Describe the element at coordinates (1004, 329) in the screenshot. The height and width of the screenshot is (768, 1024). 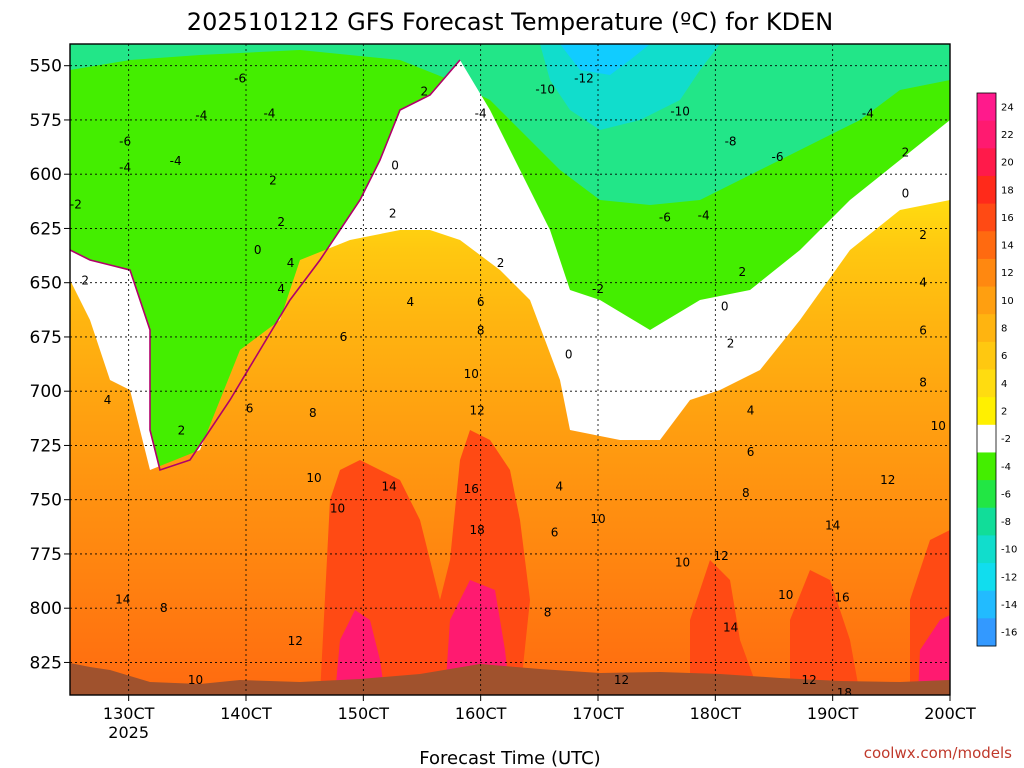
I see `colorbar-label: 8` at that location.